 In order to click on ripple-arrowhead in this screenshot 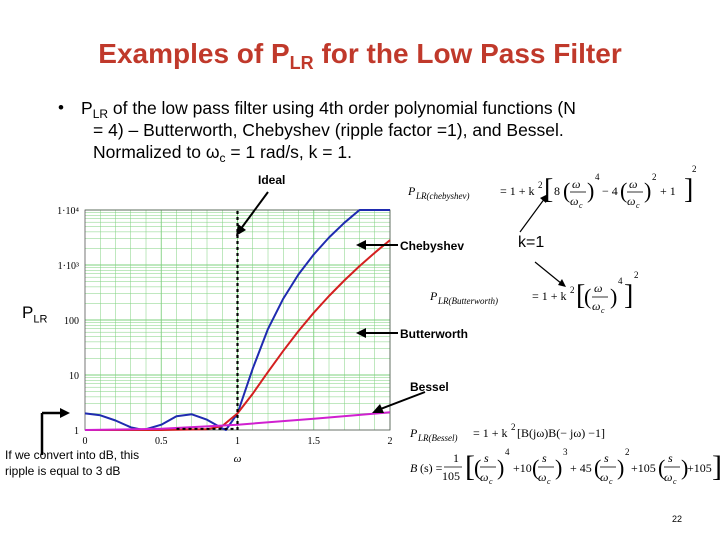, I will do `click(65, 413)`.